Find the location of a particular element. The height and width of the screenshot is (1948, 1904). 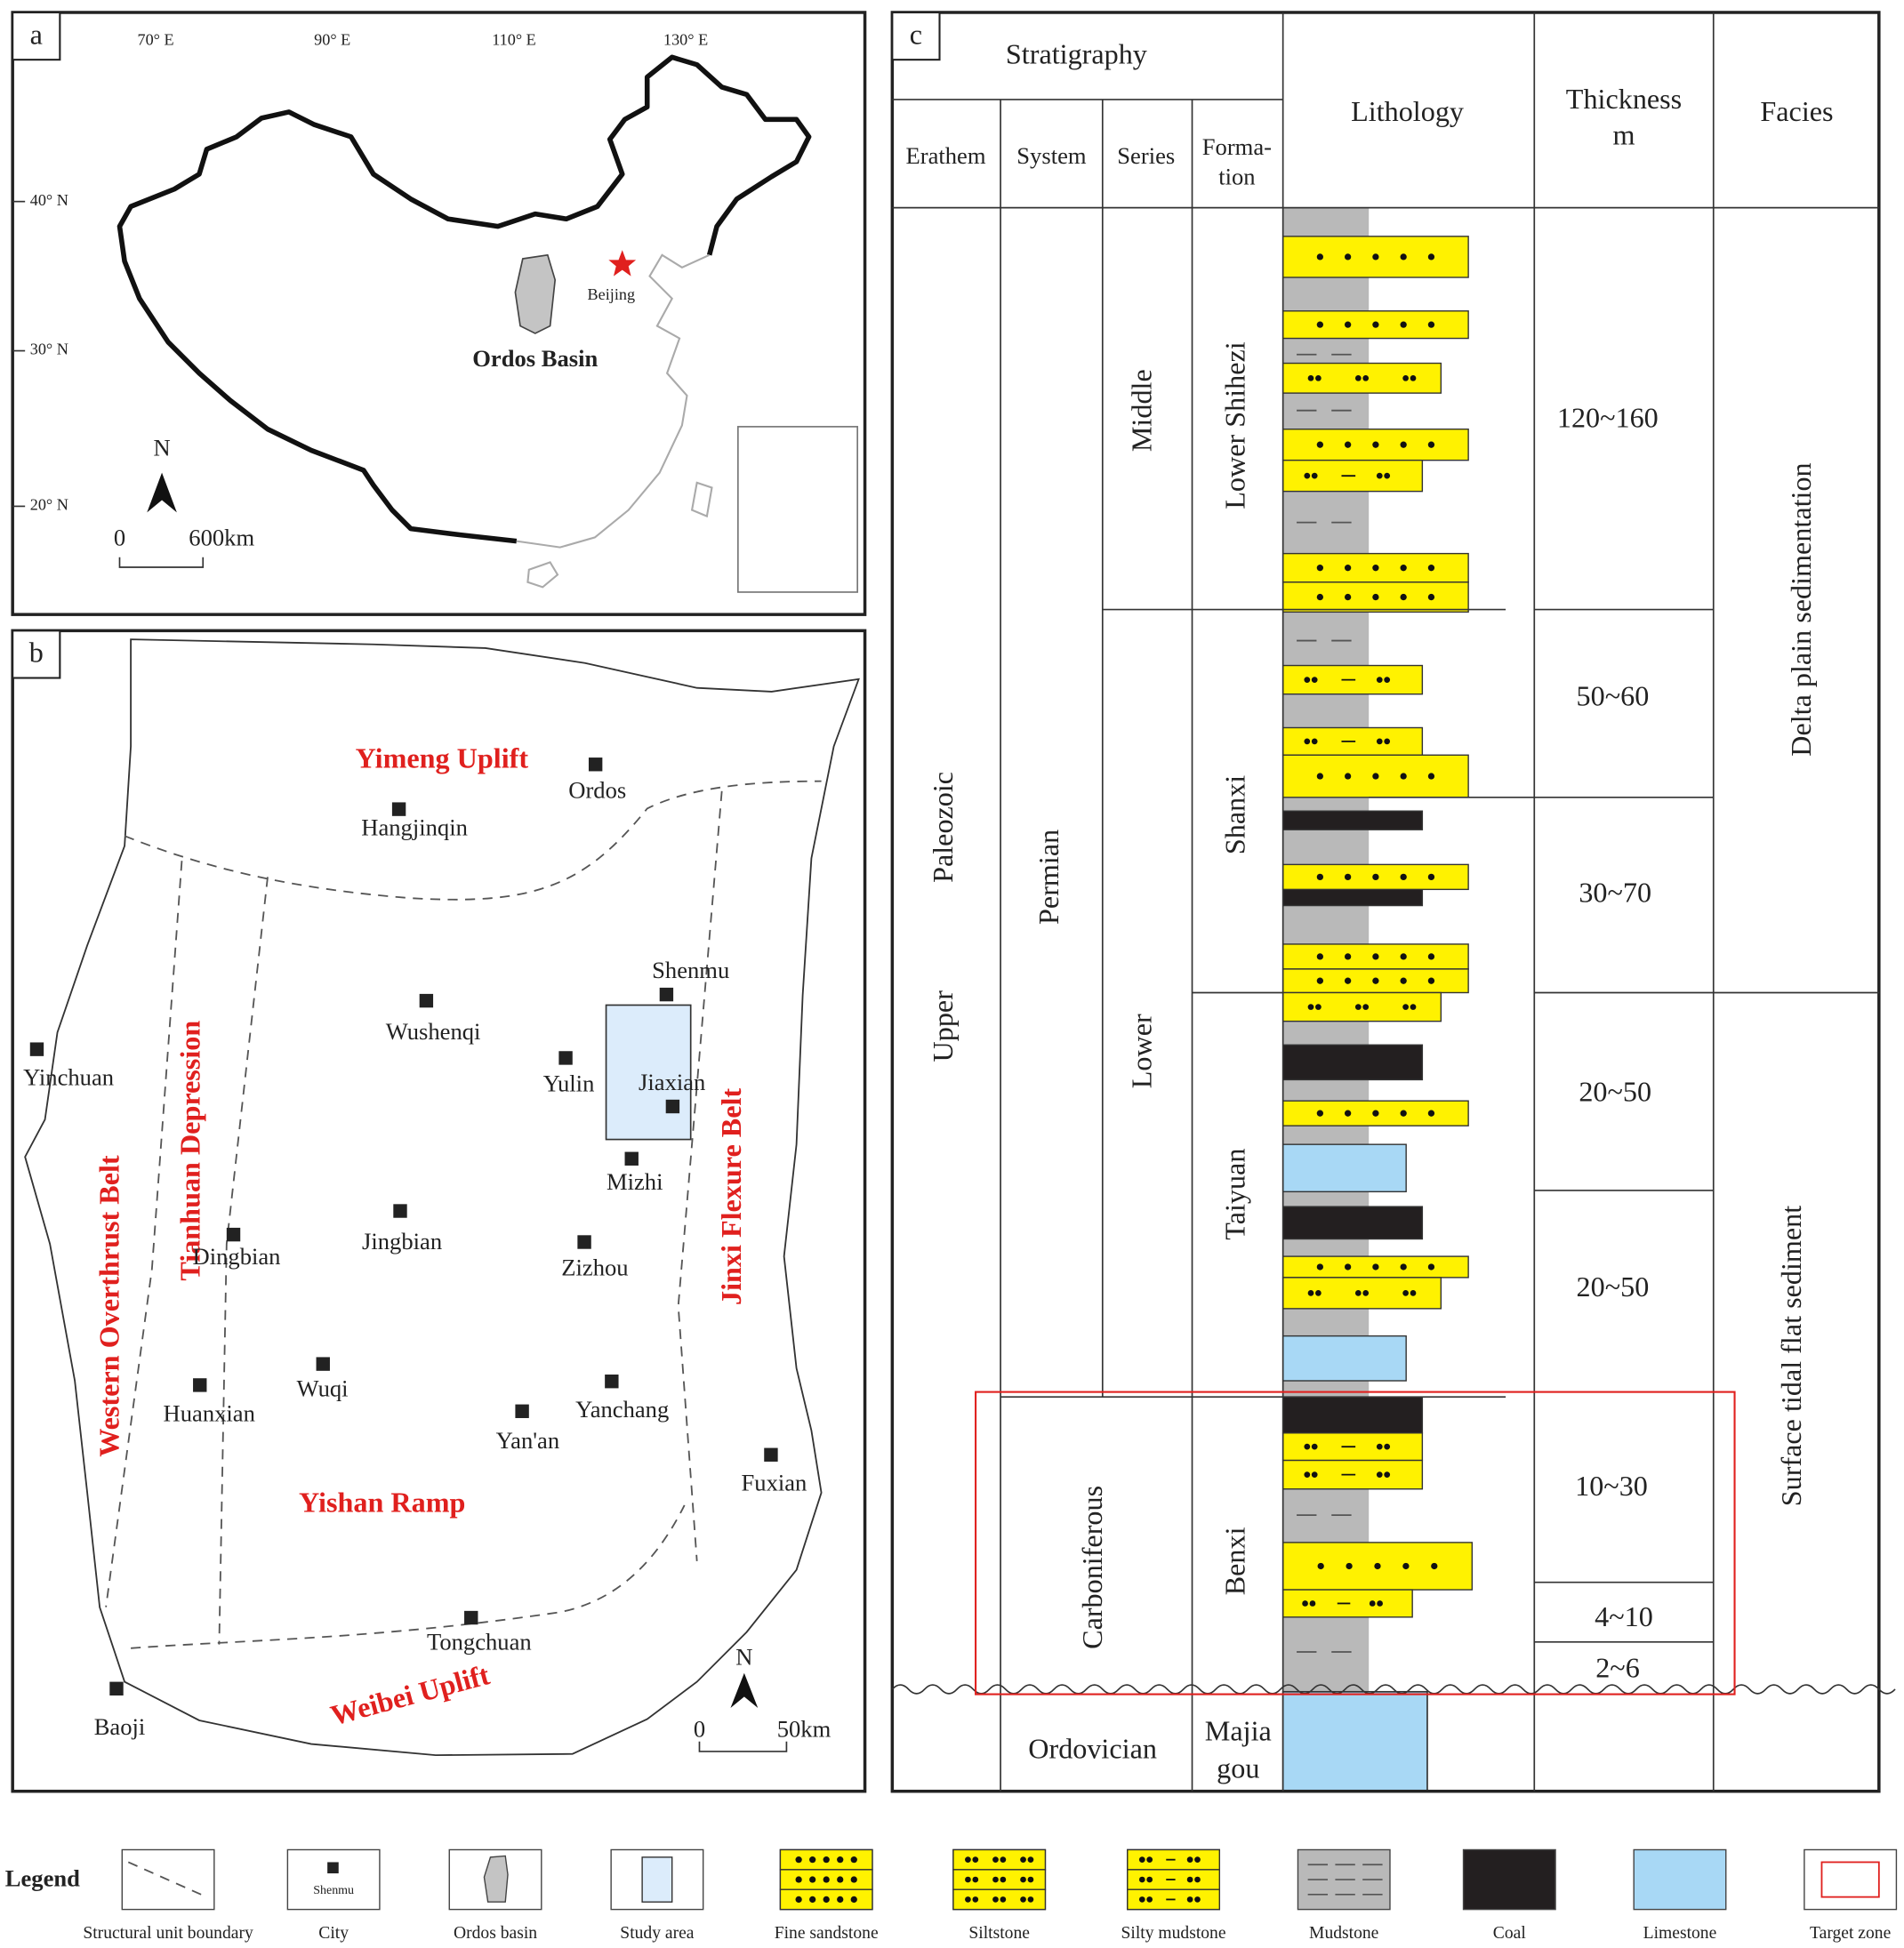

north-arrow is located at coordinates (744, 1690).